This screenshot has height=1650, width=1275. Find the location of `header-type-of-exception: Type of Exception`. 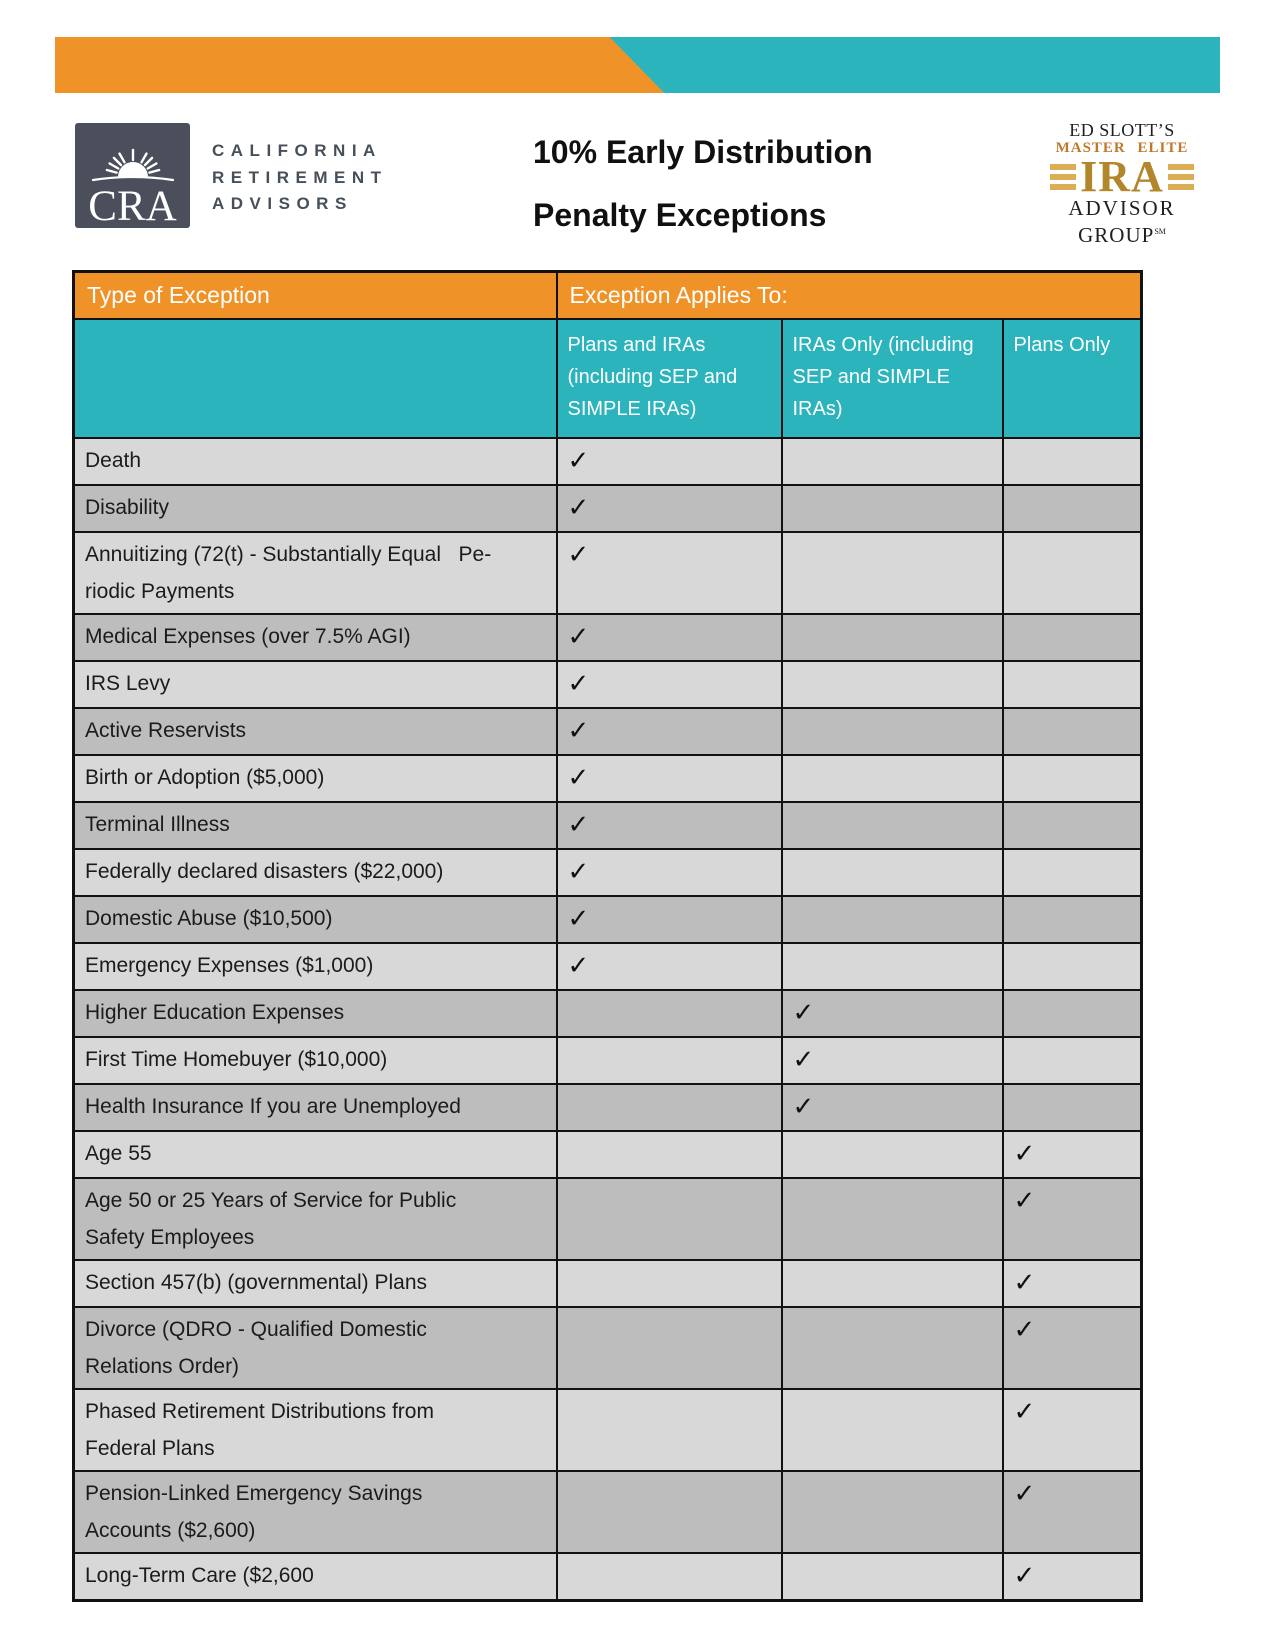

header-type-of-exception: Type of Exception is located at coordinates (315, 295).